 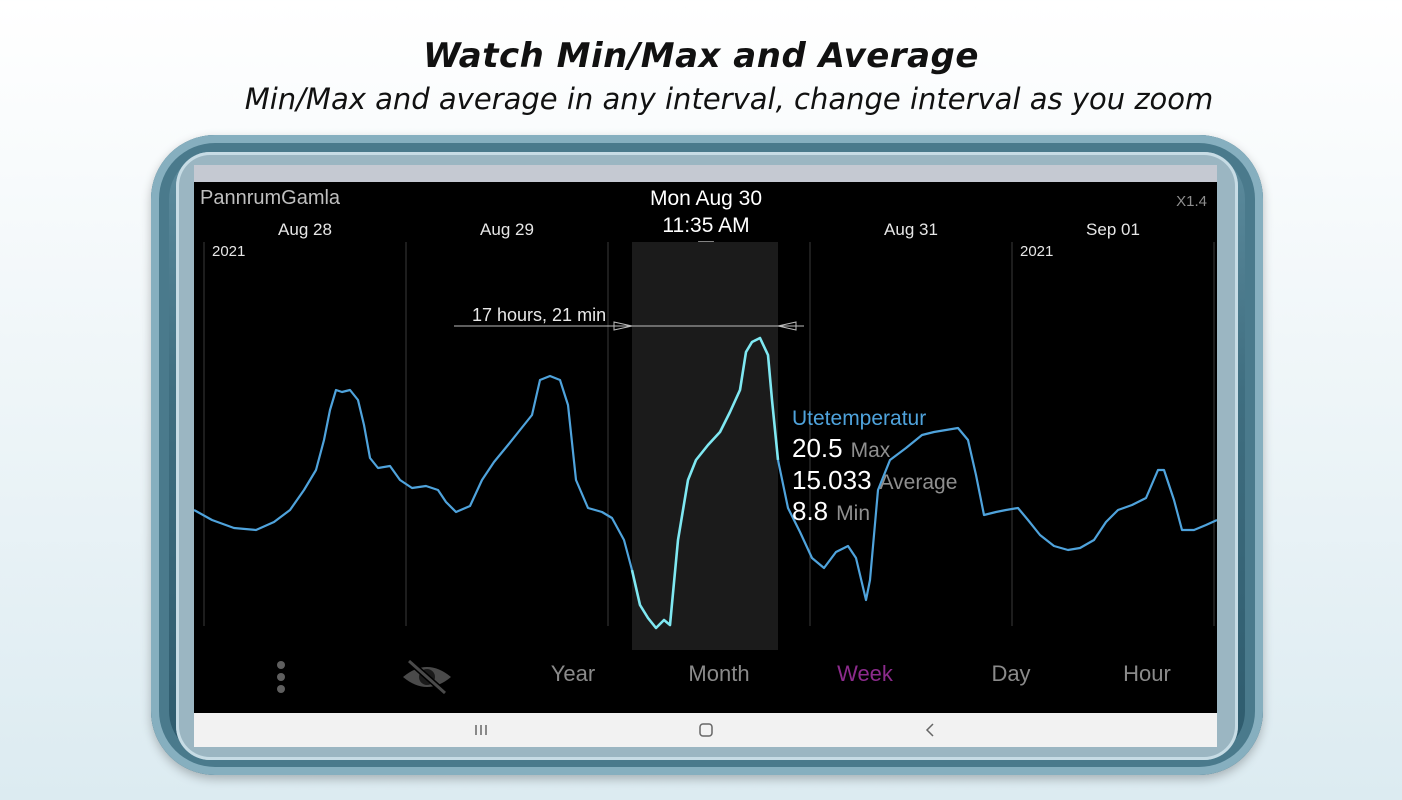 I want to click on eye-off-icon, so click(x=427, y=677).